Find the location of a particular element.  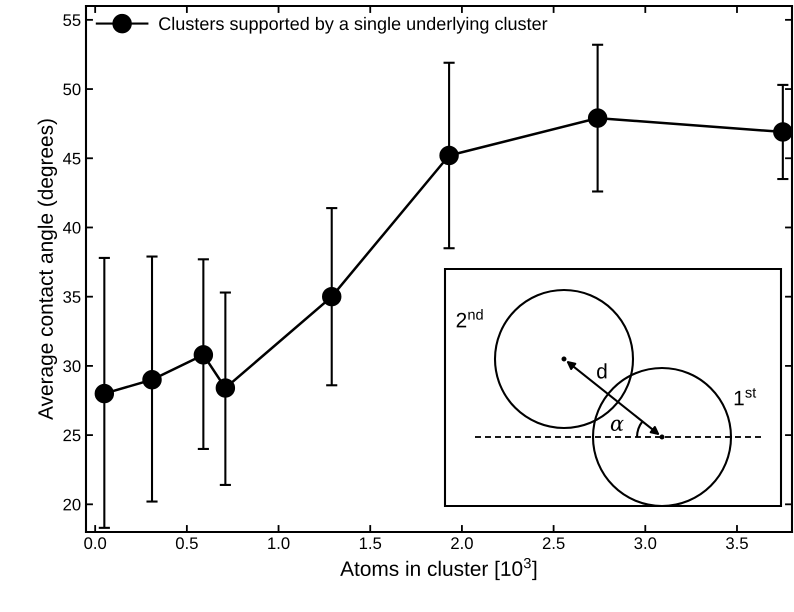

y-tick-label: 45 is located at coordinates (71, 158).